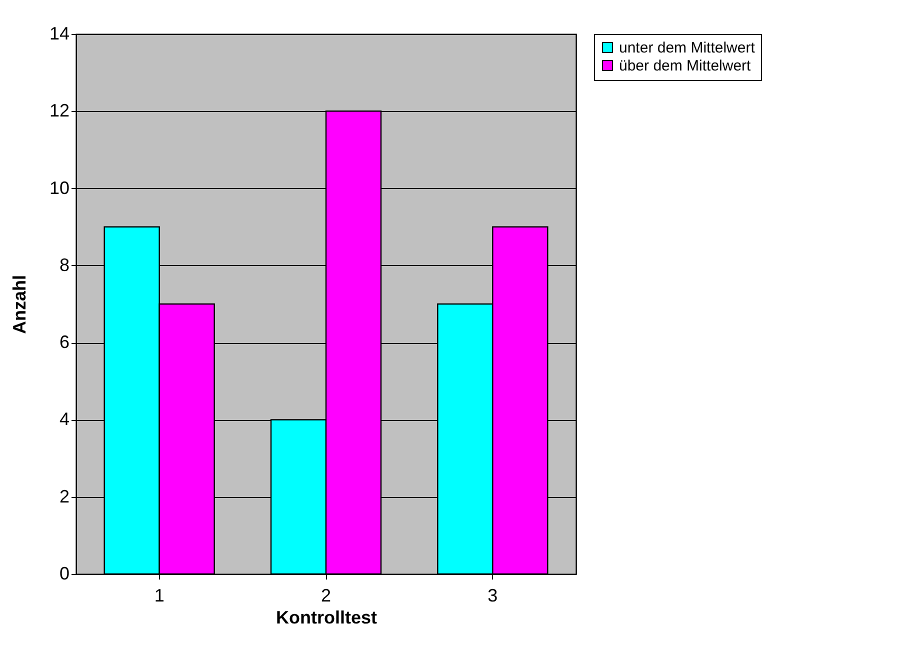  What do you see at coordinates (59, 34) in the screenshot?
I see `y-tick-label: 14` at bounding box center [59, 34].